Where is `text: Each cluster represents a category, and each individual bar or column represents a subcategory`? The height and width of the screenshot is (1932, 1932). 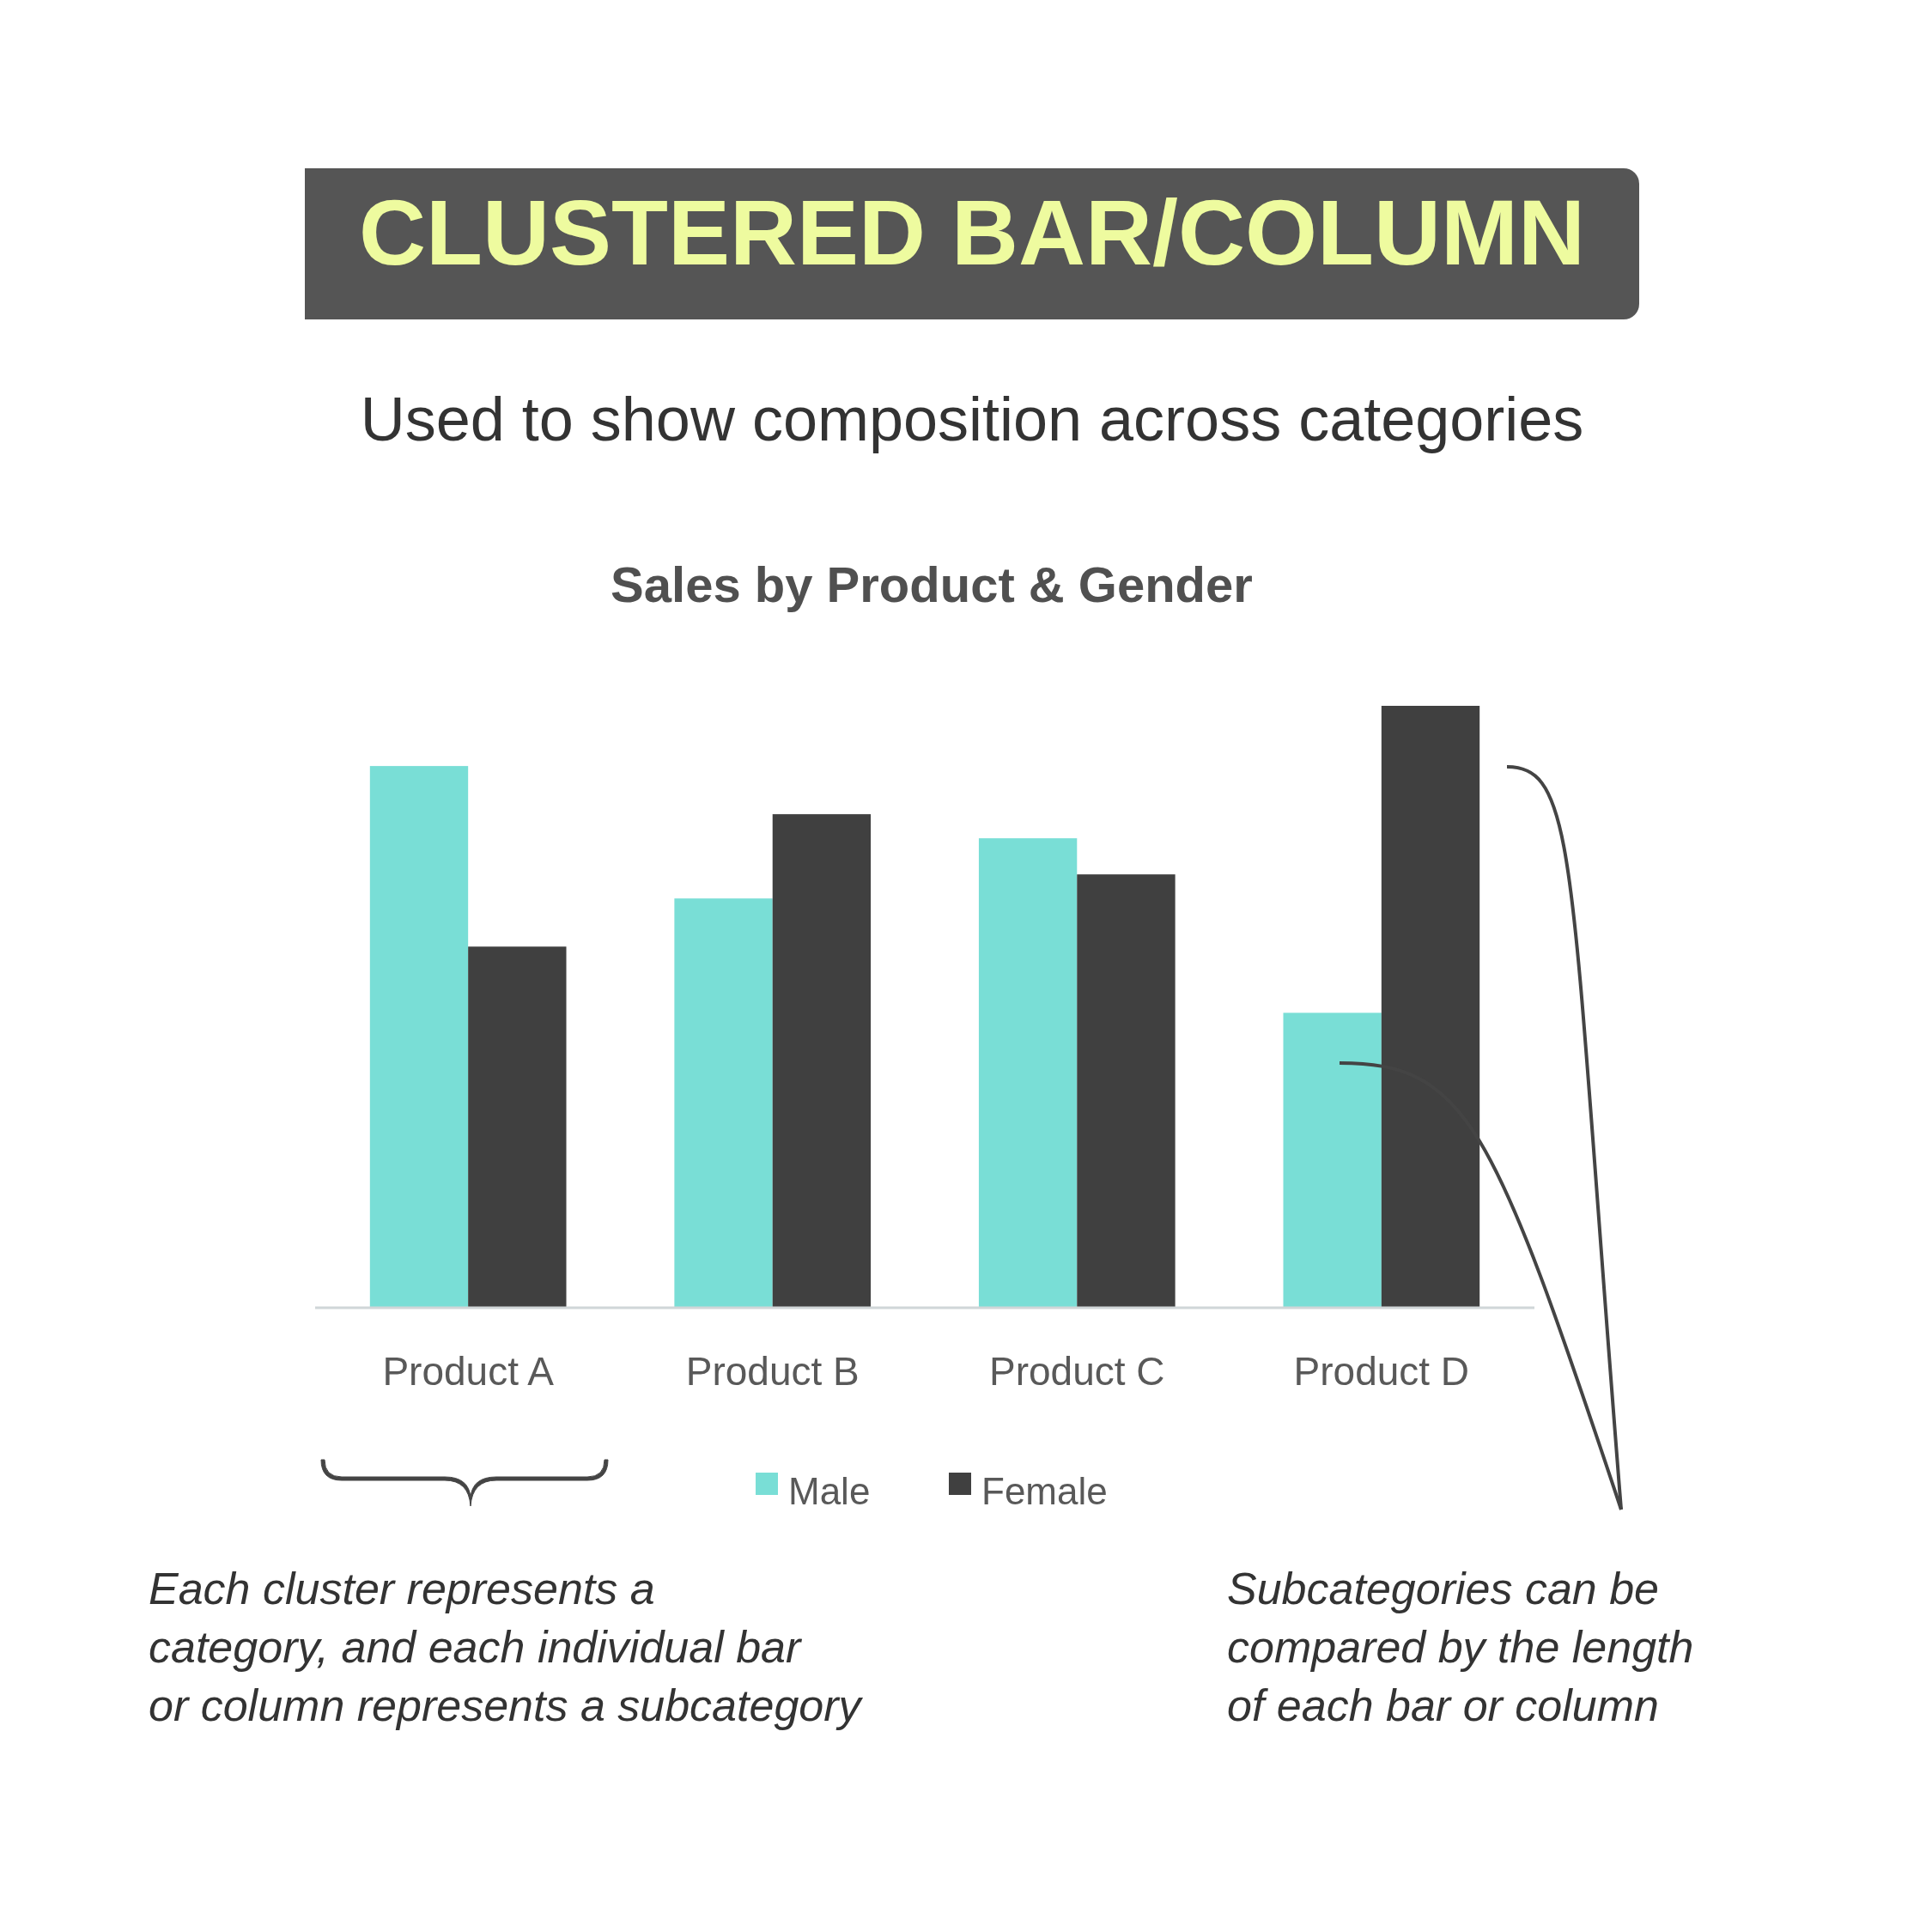 text: Each cluster represents a category, and each individual bar or column represents a subcategory is located at coordinates (507, 1647).